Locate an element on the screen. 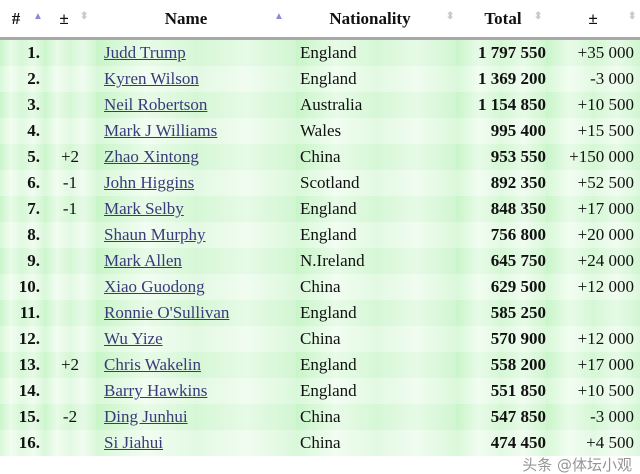 The image size is (640, 474). rank-cell: 15. is located at coordinates (22, 417).